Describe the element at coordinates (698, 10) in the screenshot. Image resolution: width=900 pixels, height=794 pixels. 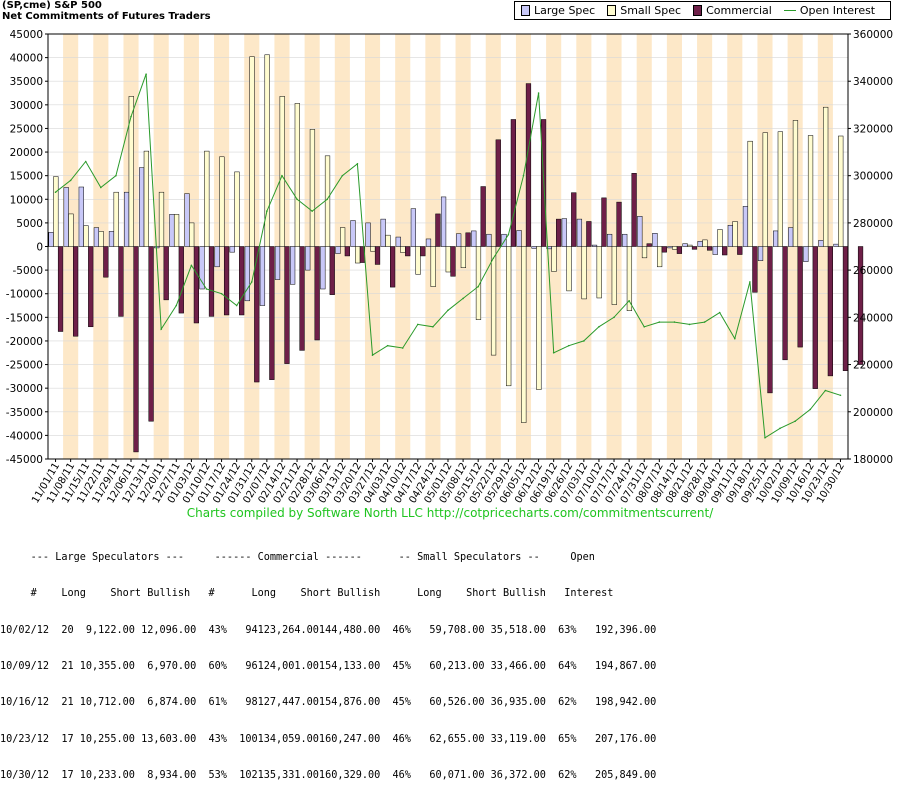
I see `commercial-swatch` at that location.